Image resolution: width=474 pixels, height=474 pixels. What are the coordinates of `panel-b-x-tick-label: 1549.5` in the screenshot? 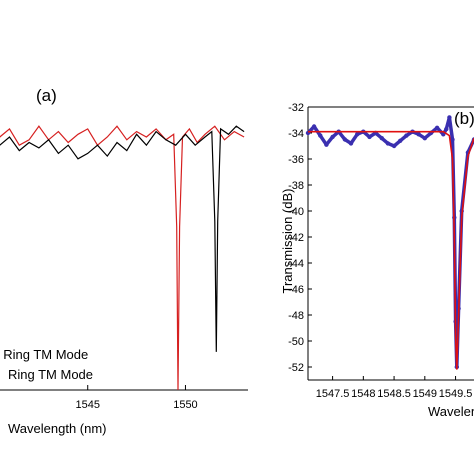 It's located at (456, 394).